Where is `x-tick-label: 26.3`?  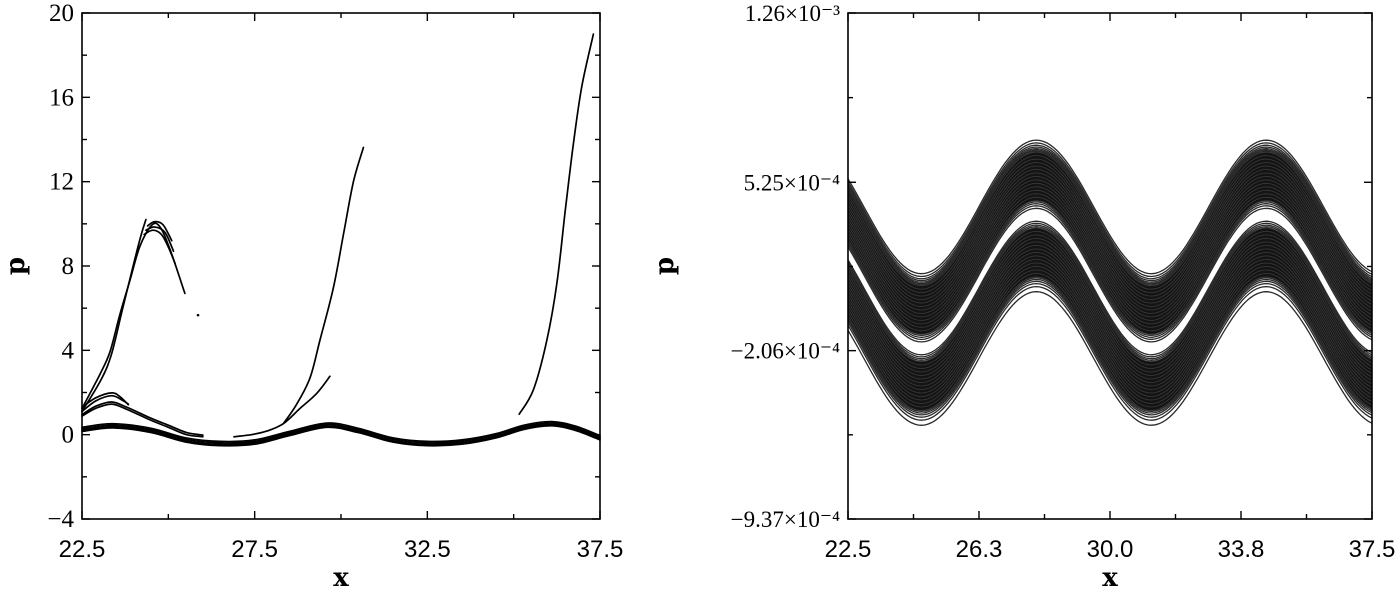
x-tick-label: 26.3 is located at coordinates (979, 549).